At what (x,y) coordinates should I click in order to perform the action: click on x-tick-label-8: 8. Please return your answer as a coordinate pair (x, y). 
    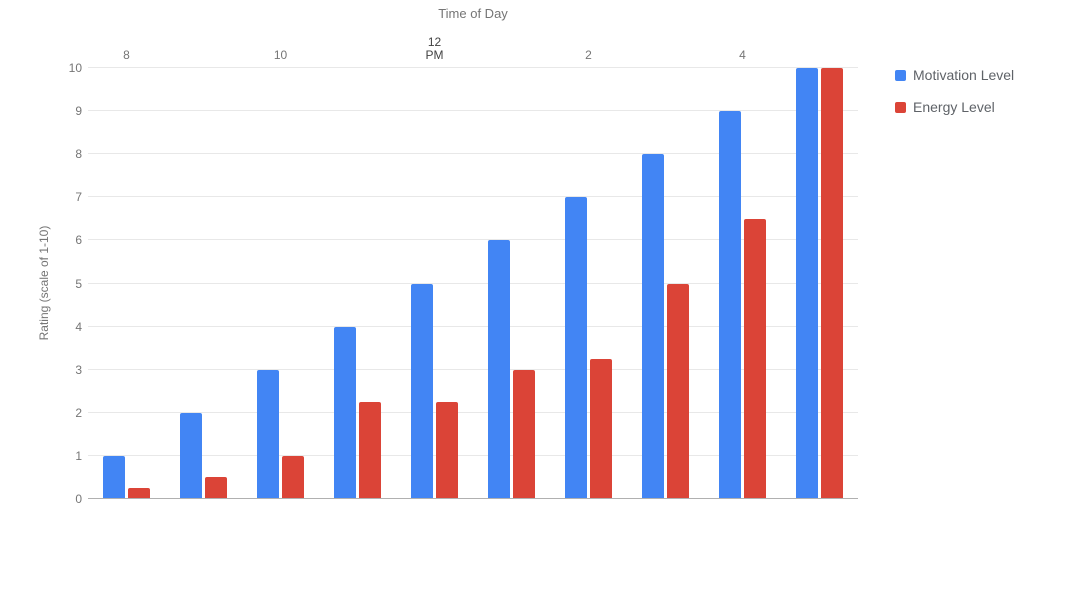
    Looking at the image, I should click on (126, 55).